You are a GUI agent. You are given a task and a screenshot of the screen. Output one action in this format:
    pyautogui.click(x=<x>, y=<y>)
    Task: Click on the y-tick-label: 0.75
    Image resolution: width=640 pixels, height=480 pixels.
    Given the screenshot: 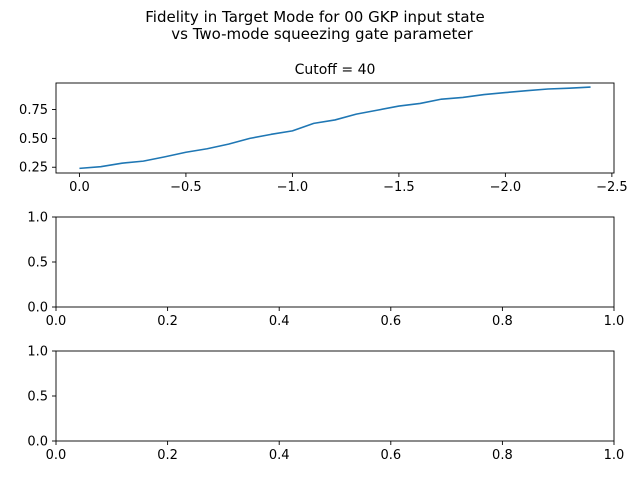 What is the action you would take?
    pyautogui.click(x=33, y=110)
    